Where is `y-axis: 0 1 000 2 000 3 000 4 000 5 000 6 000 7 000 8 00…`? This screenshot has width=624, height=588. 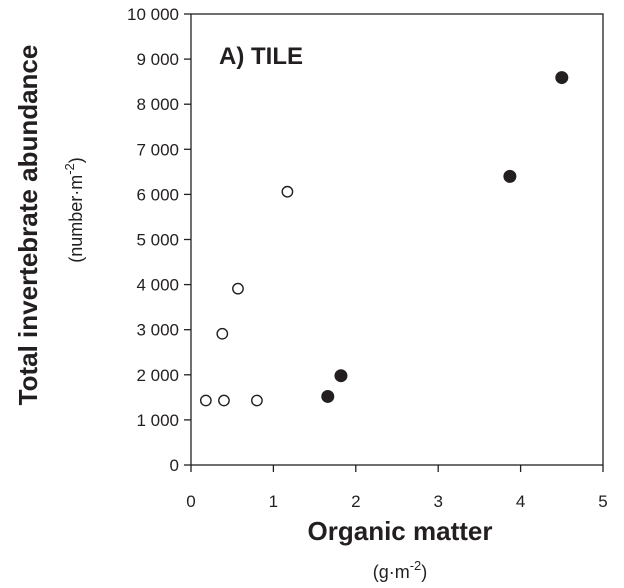
y-axis: 0 1 000 2 000 3 000 4 000 5 000 6 000 7 000 8 00… is located at coordinates (159, 240).